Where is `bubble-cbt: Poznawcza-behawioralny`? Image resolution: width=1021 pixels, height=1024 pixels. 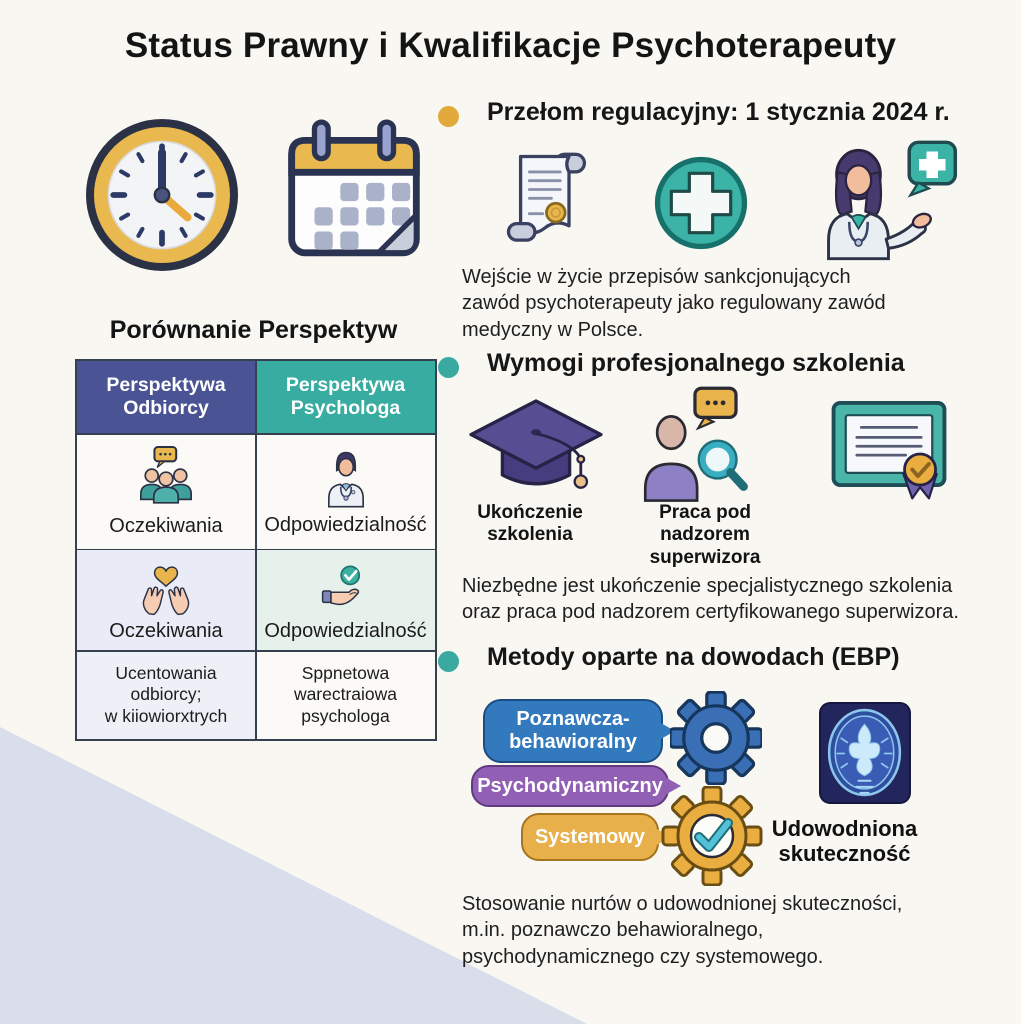 bubble-cbt: Poznawcza-behawioralny is located at coordinates (579, 731).